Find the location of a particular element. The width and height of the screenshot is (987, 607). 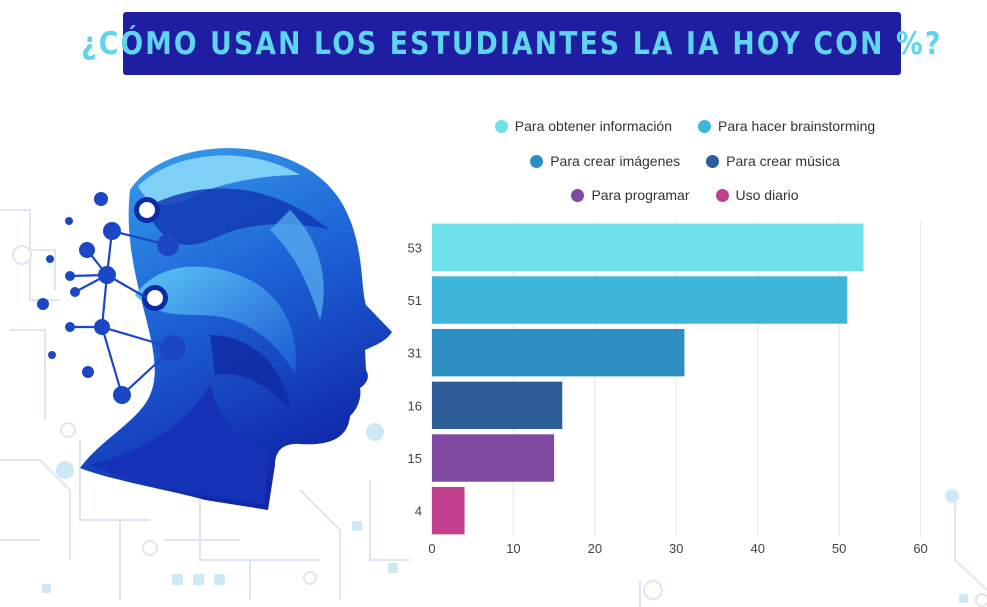

legend-item: Para crear música is located at coordinates (773, 161).